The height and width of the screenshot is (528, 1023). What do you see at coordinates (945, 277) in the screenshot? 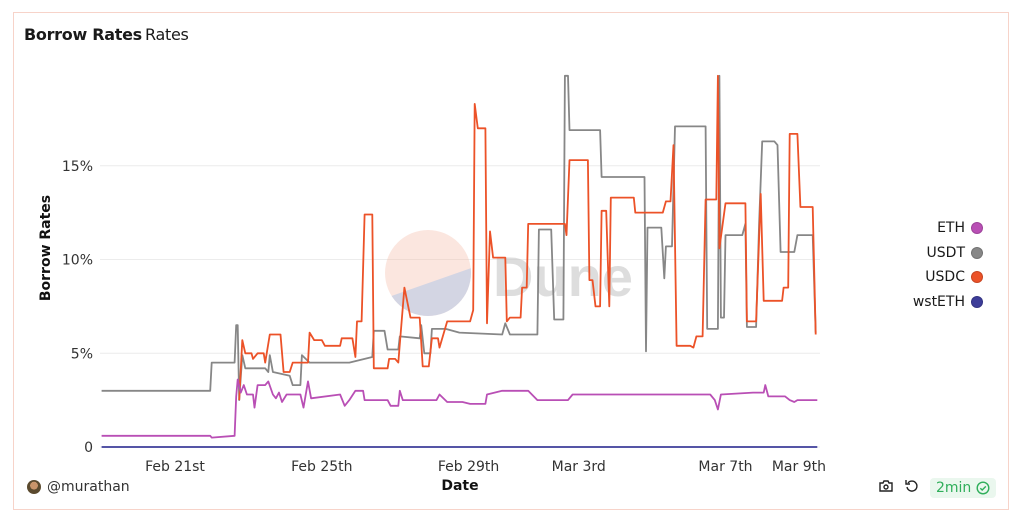
I see `legend-label: USDC` at bounding box center [945, 277].